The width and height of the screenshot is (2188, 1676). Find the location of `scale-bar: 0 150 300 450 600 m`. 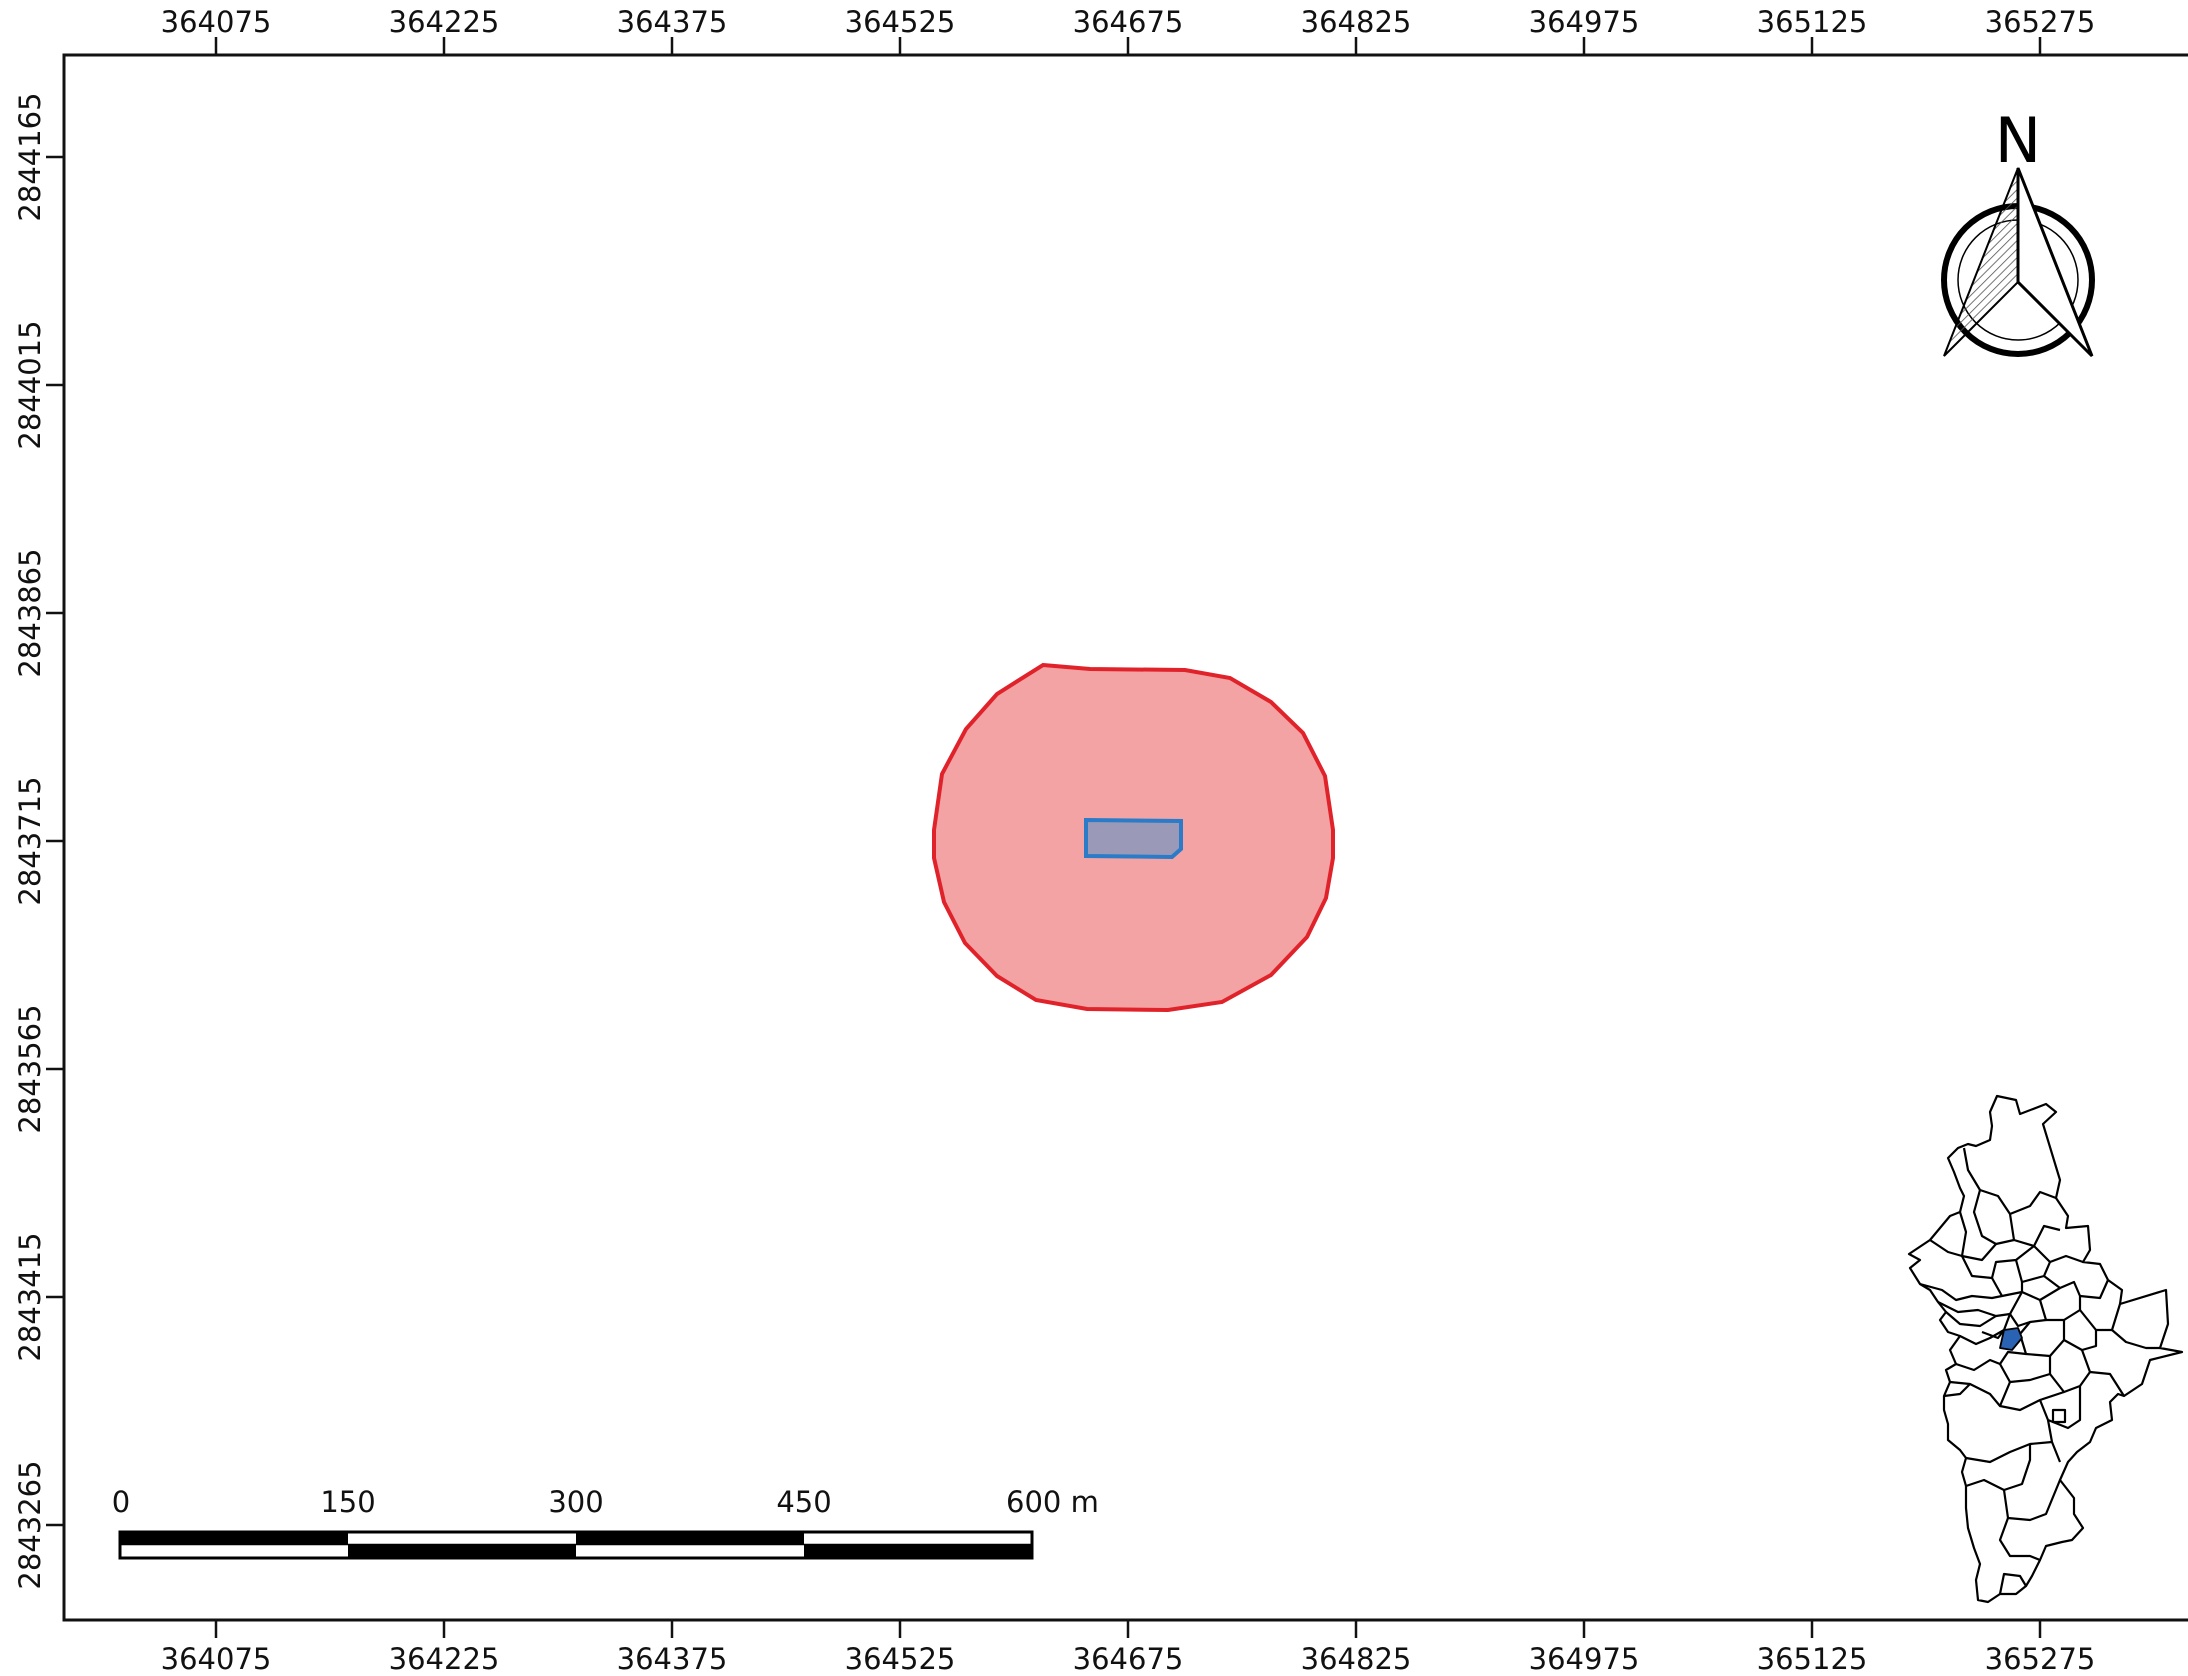

scale-bar: 0 150 300 450 600 m is located at coordinates (605, 1522).